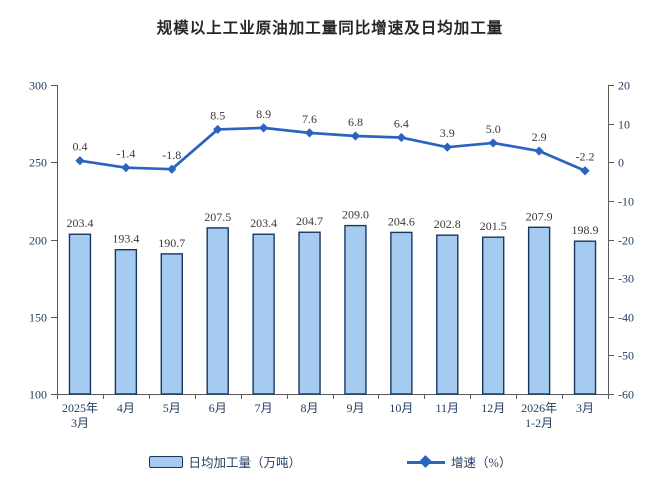 The width and height of the screenshot is (660, 488). I want to click on bar-data-label: 198.9, so click(585, 230).